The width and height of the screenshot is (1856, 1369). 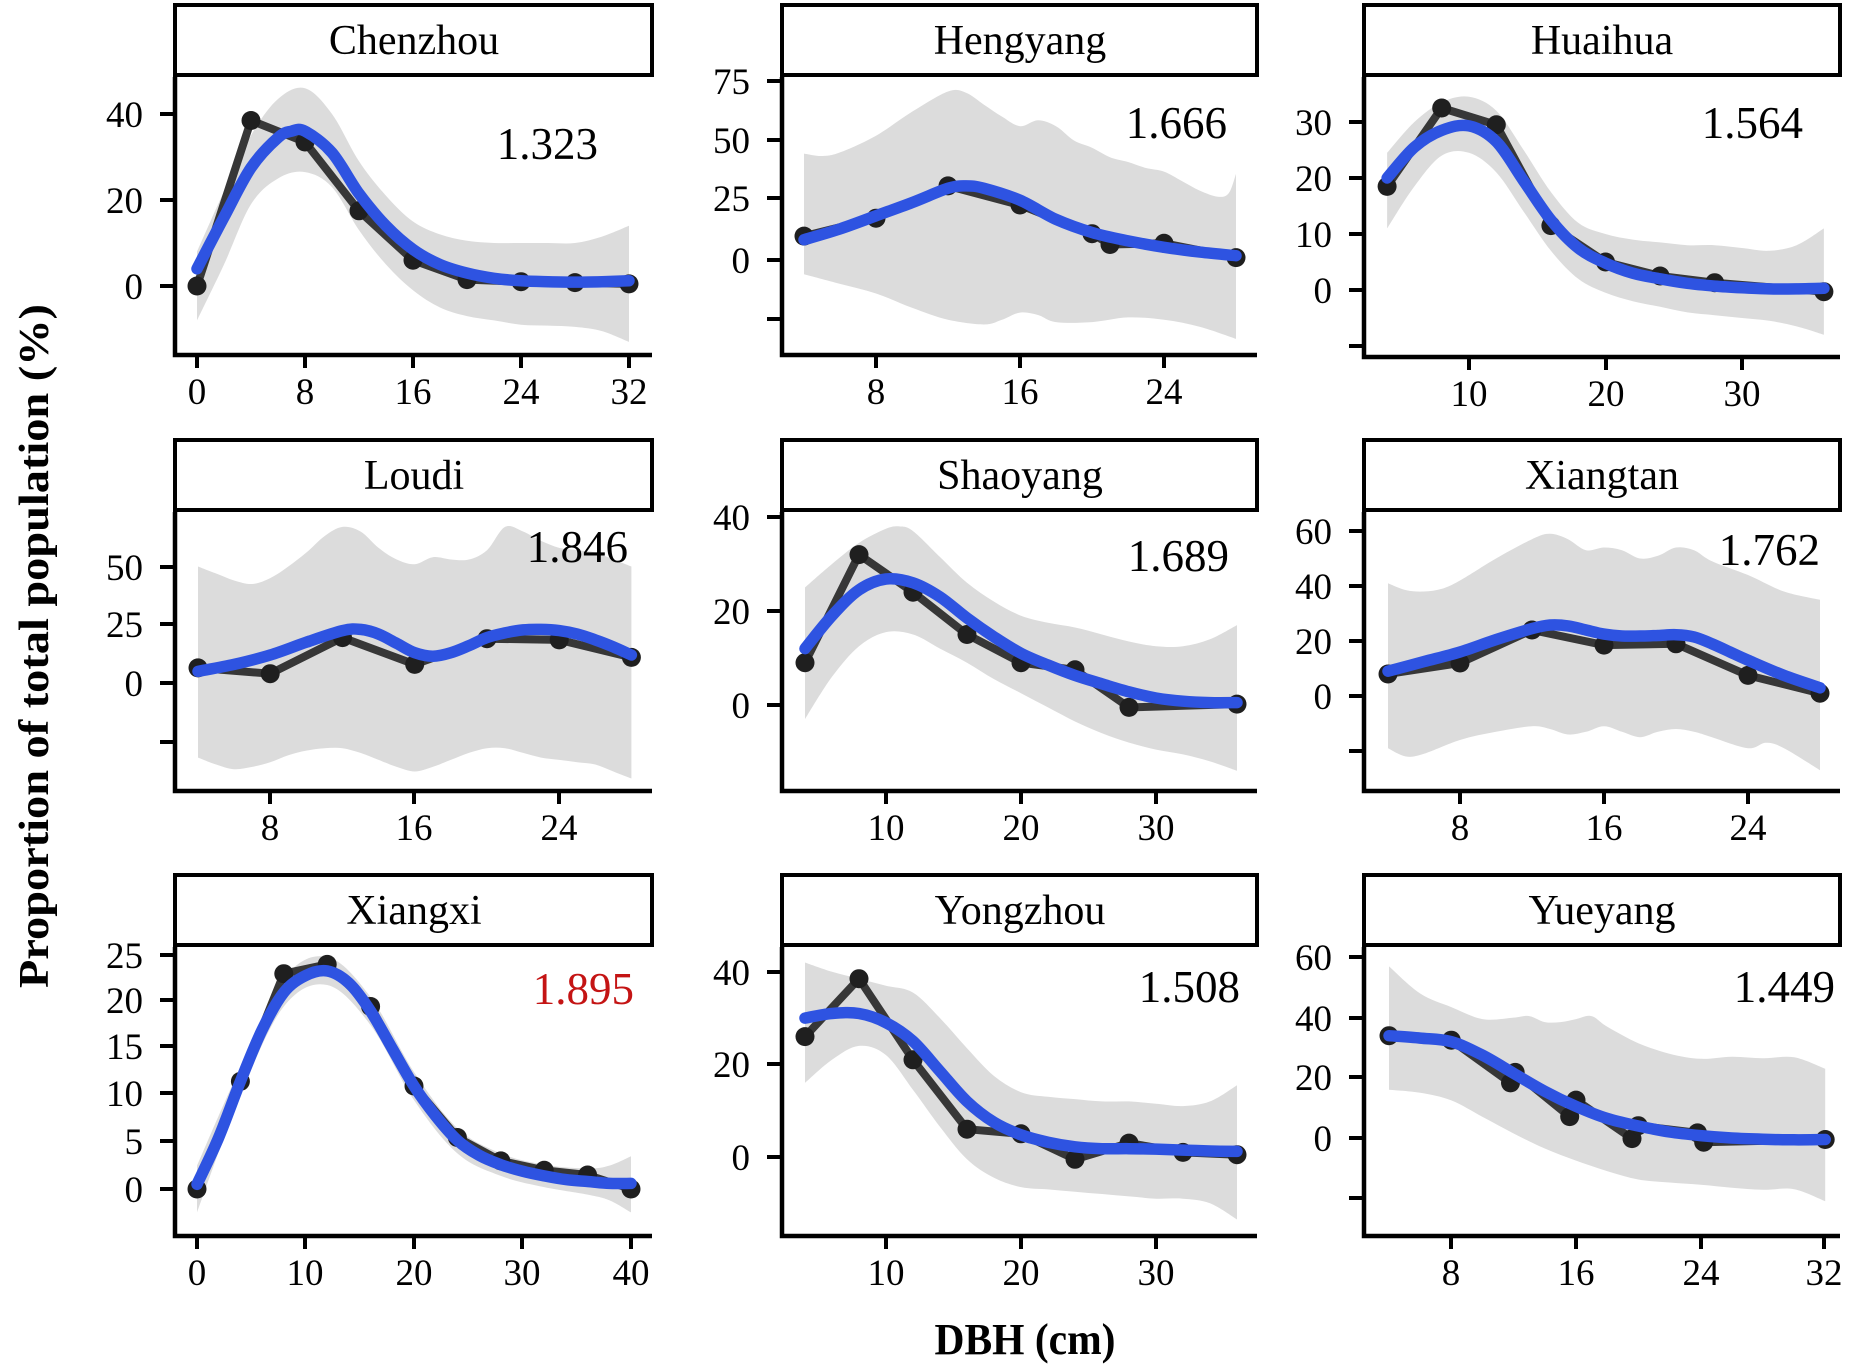 What do you see at coordinates (547, 144) in the screenshot?
I see `svg-text: 1.323` at bounding box center [547, 144].